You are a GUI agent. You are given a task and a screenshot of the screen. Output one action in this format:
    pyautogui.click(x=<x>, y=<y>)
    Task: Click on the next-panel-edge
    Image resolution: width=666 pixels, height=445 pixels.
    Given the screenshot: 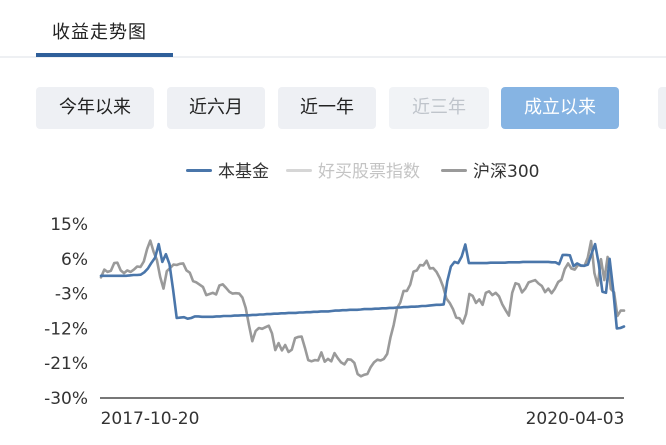 What is the action you would take?
    pyautogui.click(x=662, y=108)
    